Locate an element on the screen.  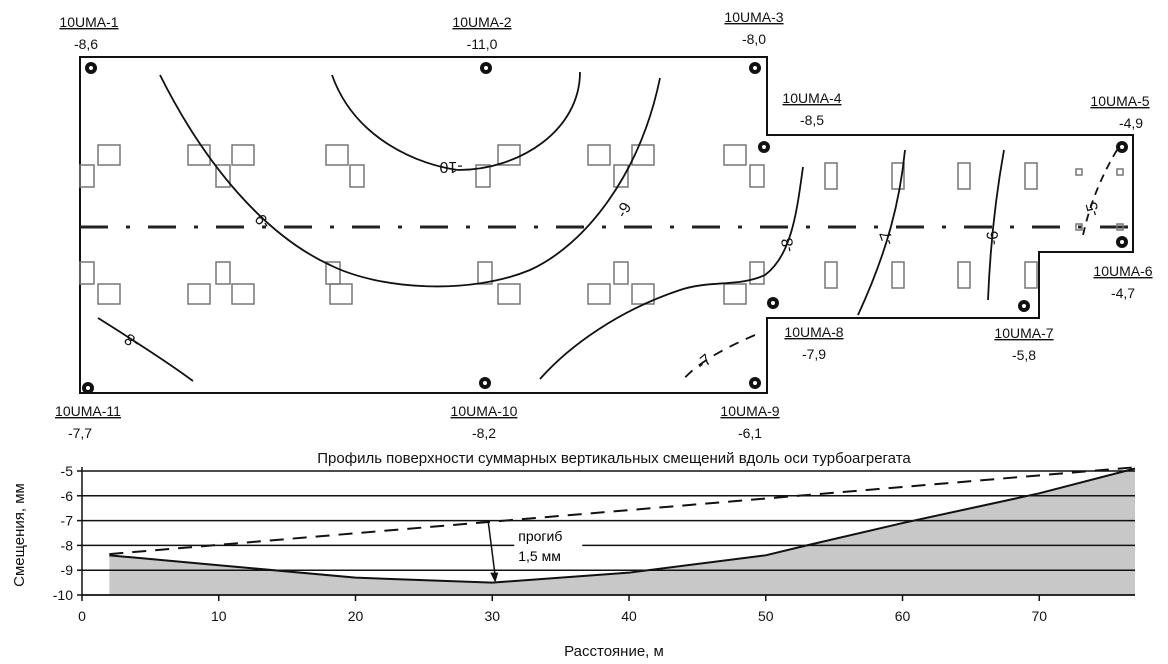
x-tick-label: 10 is located at coordinates (219, 616).